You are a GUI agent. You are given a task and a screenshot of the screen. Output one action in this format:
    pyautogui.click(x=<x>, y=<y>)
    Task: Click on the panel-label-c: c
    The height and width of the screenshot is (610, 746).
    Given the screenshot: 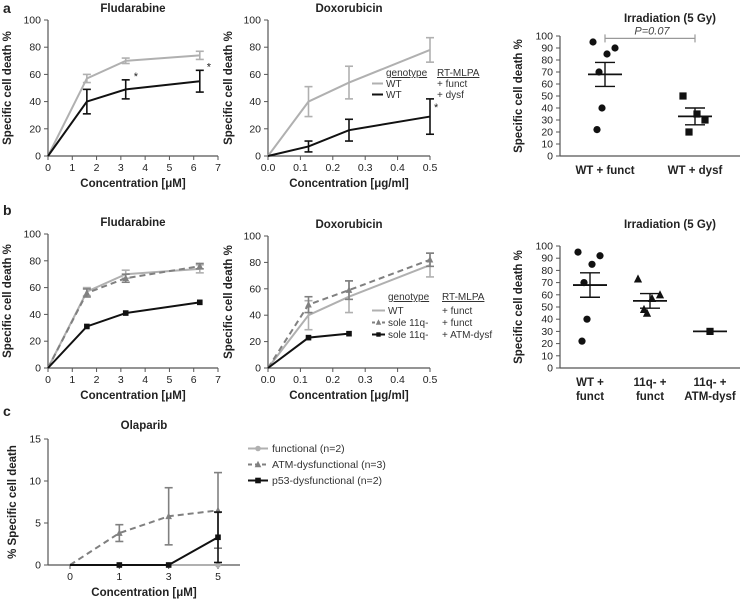 What is the action you would take?
    pyautogui.click(x=7, y=411)
    